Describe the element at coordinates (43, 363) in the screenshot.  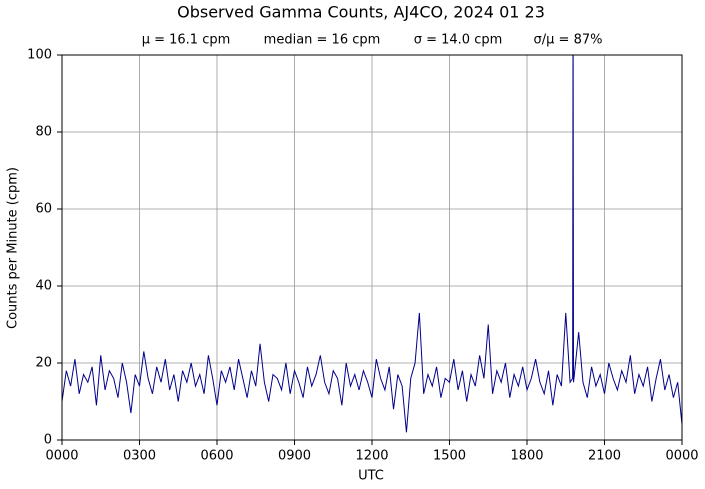
I see `y-tick-label: 20` at that location.